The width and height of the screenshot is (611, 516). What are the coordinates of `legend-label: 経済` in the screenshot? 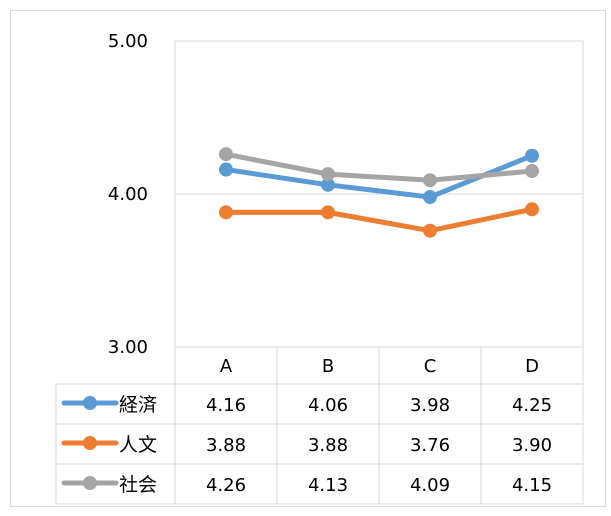 It's located at (138, 405).